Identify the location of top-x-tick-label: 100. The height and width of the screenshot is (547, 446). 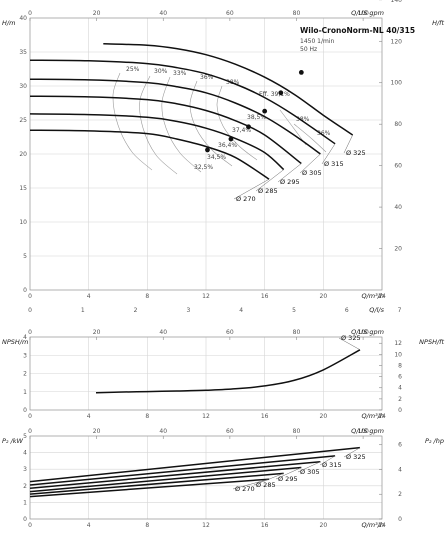
(363, 431).